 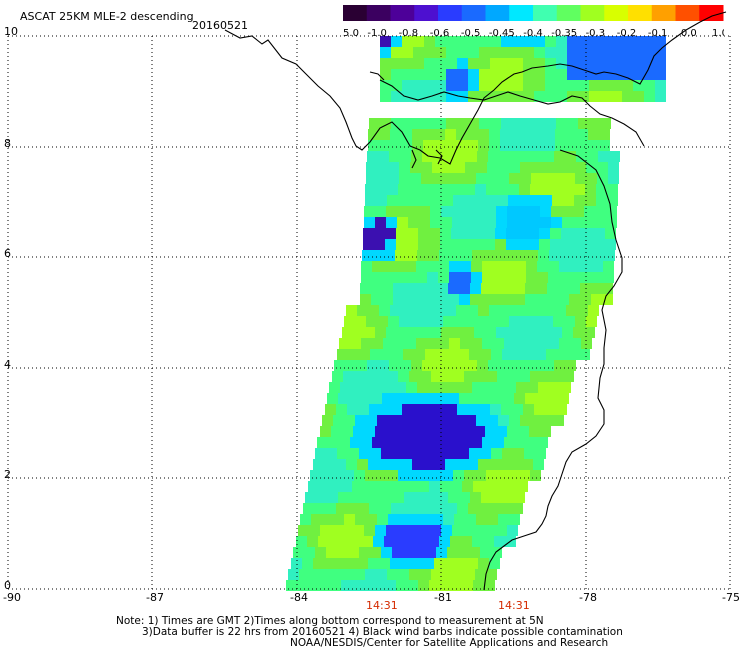 What do you see at coordinates (627, 33) in the screenshot?
I see `colorbar-label: -0.2` at bounding box center [627, 33].